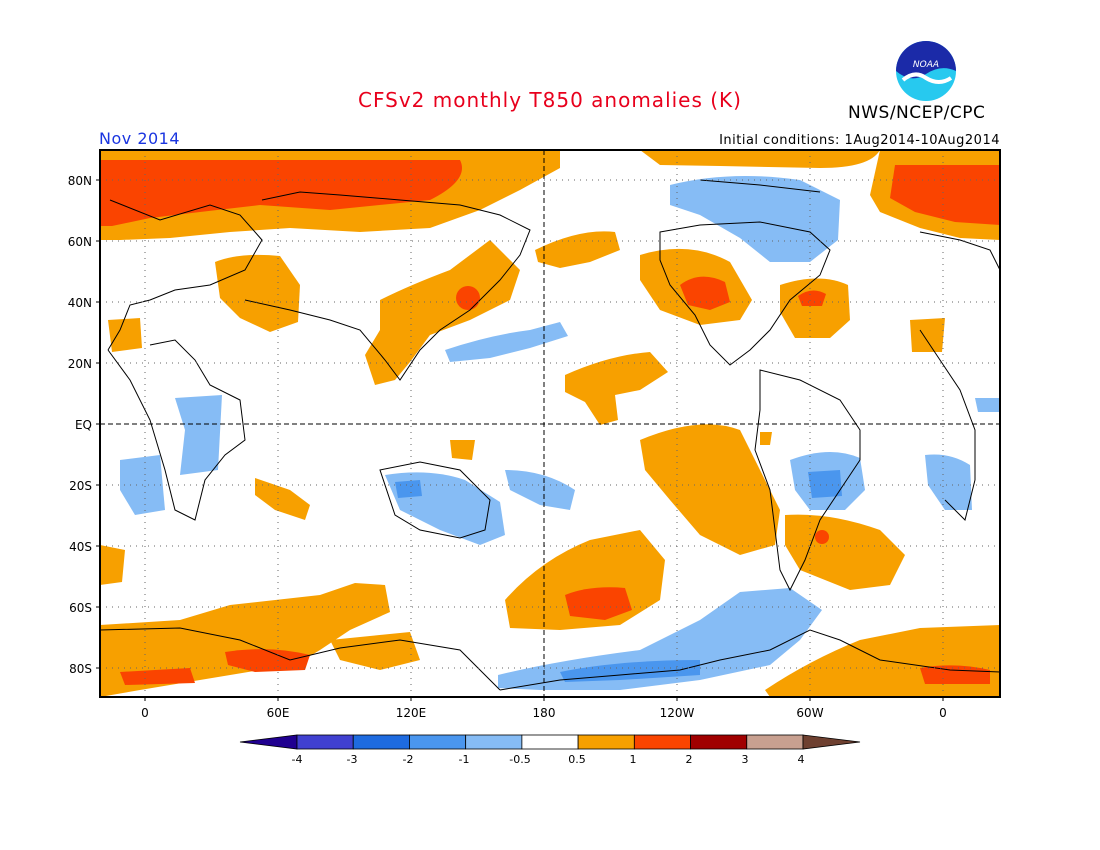 The height and width of the screenshot is (850, 1100). Describe the element at coordinates (540, 490) in the screenshot. I see `cold-region-new-zealand` at that location.